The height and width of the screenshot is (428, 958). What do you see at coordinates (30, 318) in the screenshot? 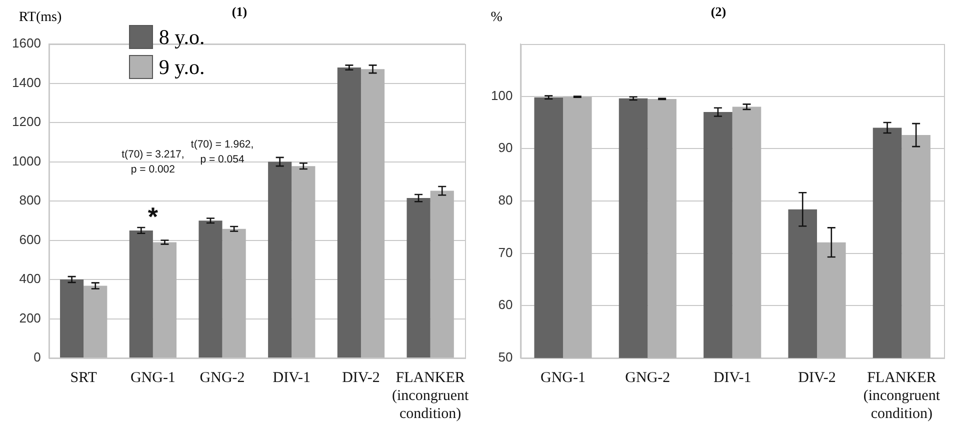
I see `y-tick-label: 200` at bounding box center [30, 318].